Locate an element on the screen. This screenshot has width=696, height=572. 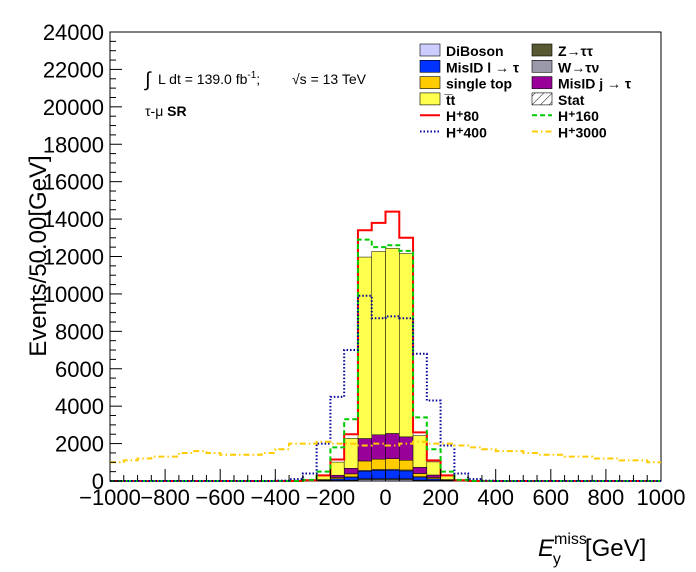
x-tick-label: −800 is located at coordinates (165, 497).